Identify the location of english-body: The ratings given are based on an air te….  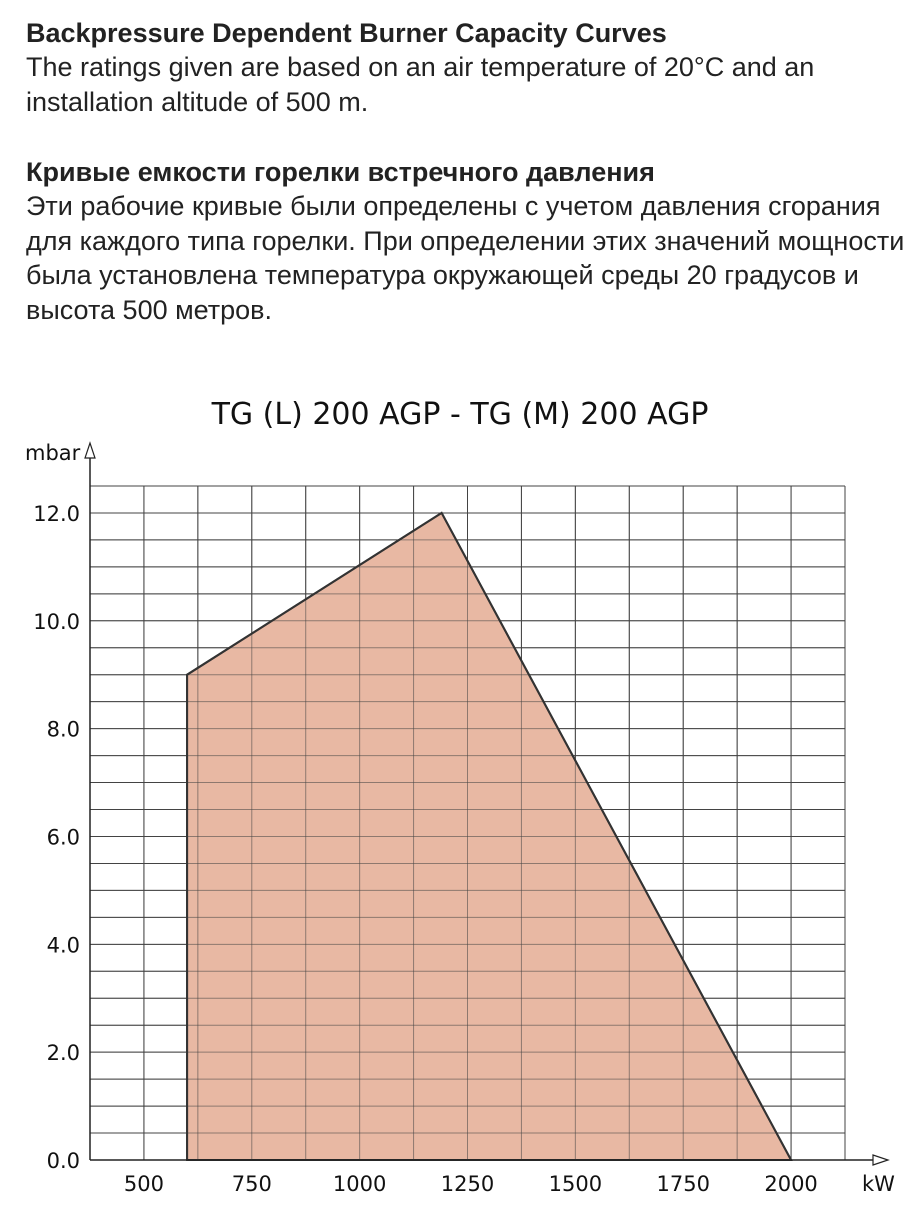
(420, 84).